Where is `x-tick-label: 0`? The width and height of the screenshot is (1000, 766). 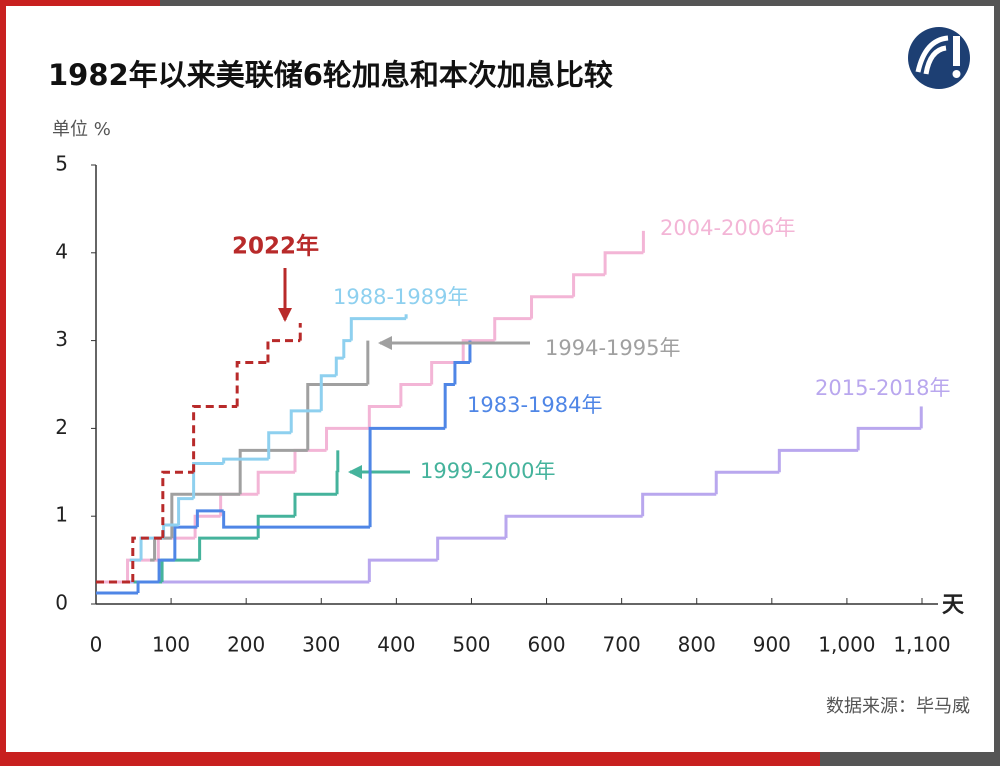 x-tick-label: 0 is located at coordinates (96, 645).